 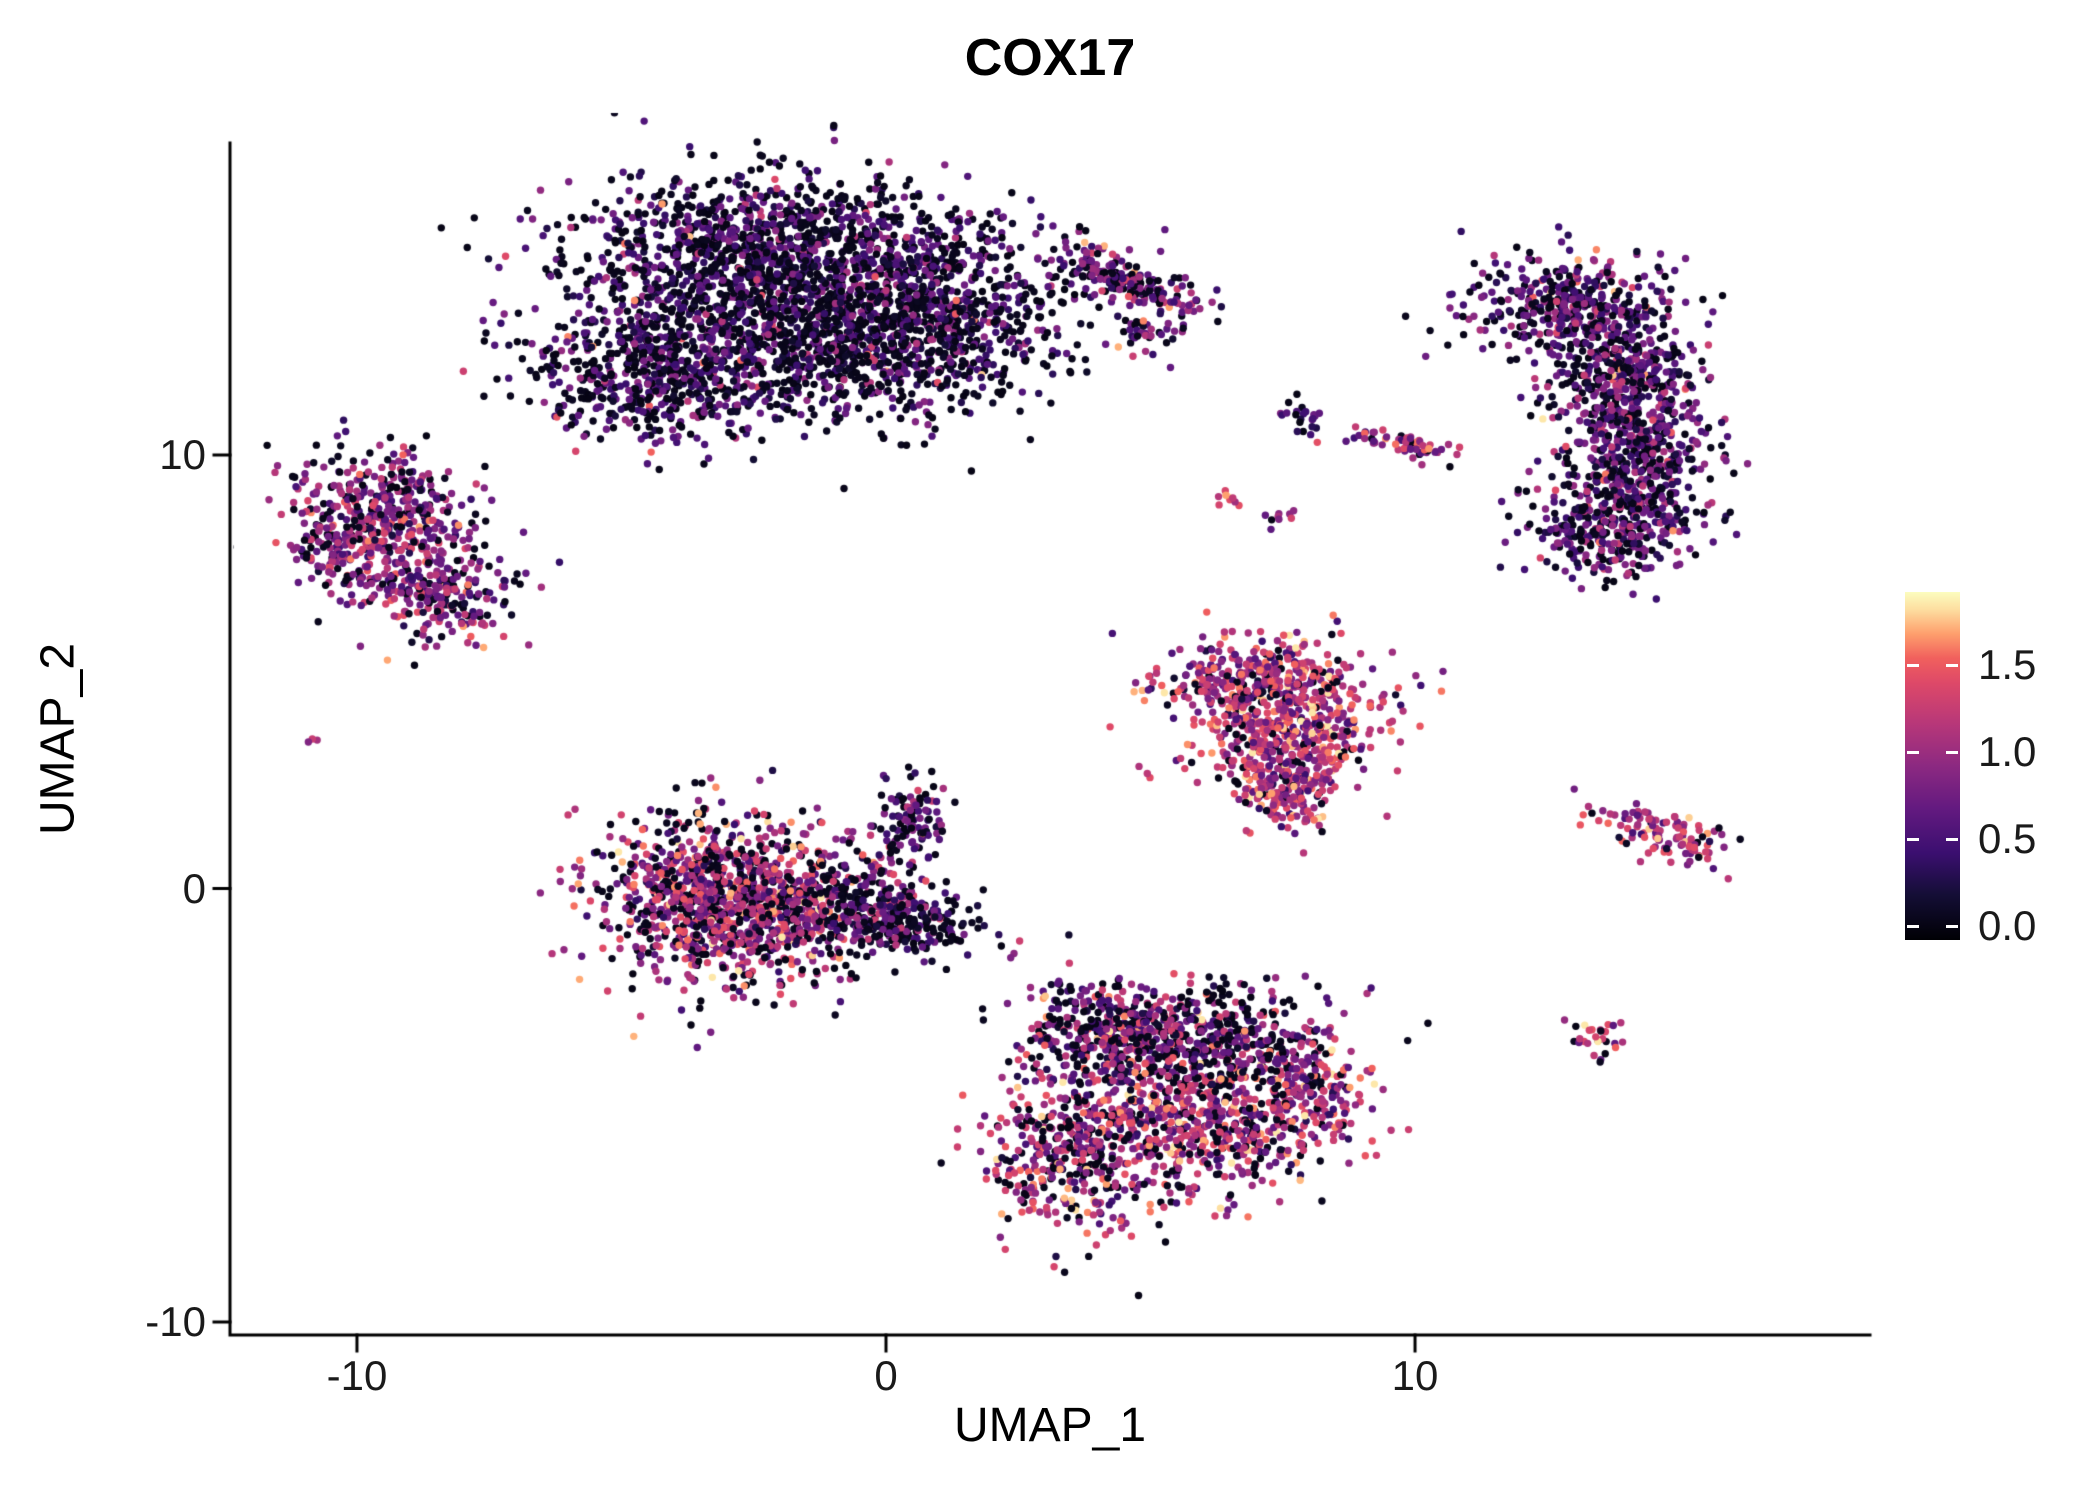 I want to click on expression-colorbar: 0.0 0.5 1.0 1.5, so click(x=1970, y=770).